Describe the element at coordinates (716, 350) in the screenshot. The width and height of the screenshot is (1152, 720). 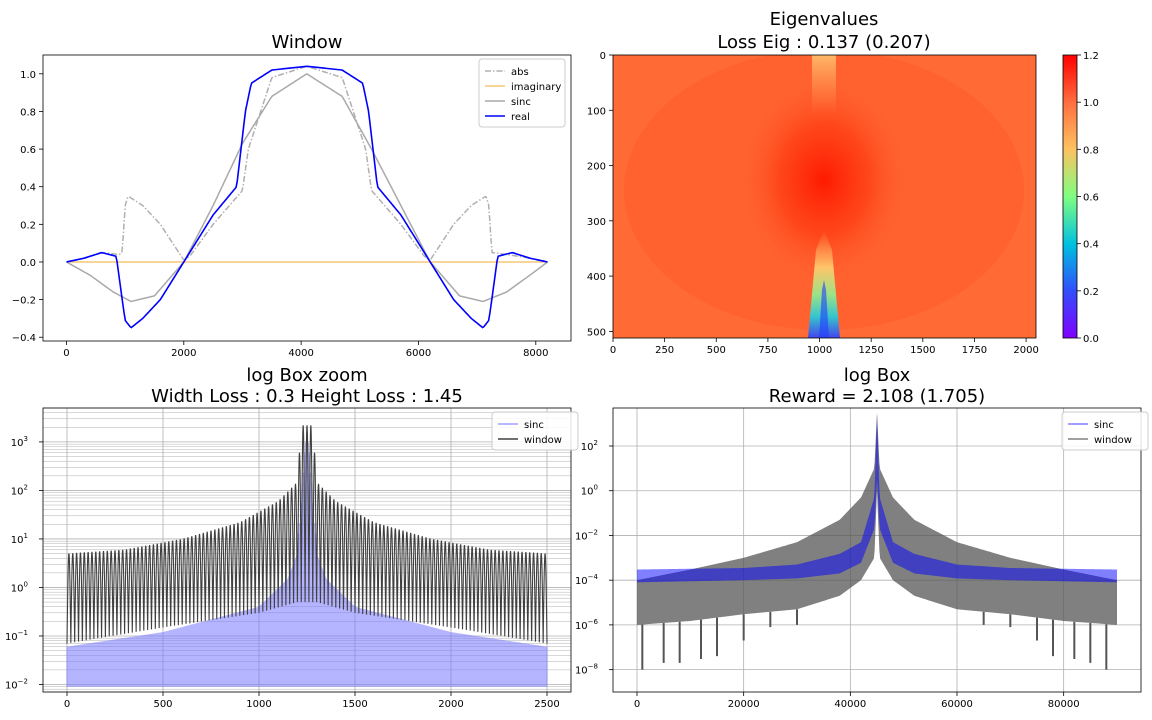
I see `eigen-xtick-label: 500` at that location.